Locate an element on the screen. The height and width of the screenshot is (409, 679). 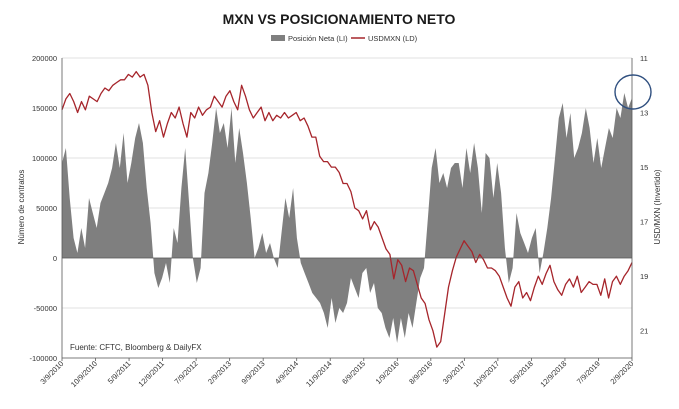
right-tick-label-3: 17 is located at coordinates (644, 222).